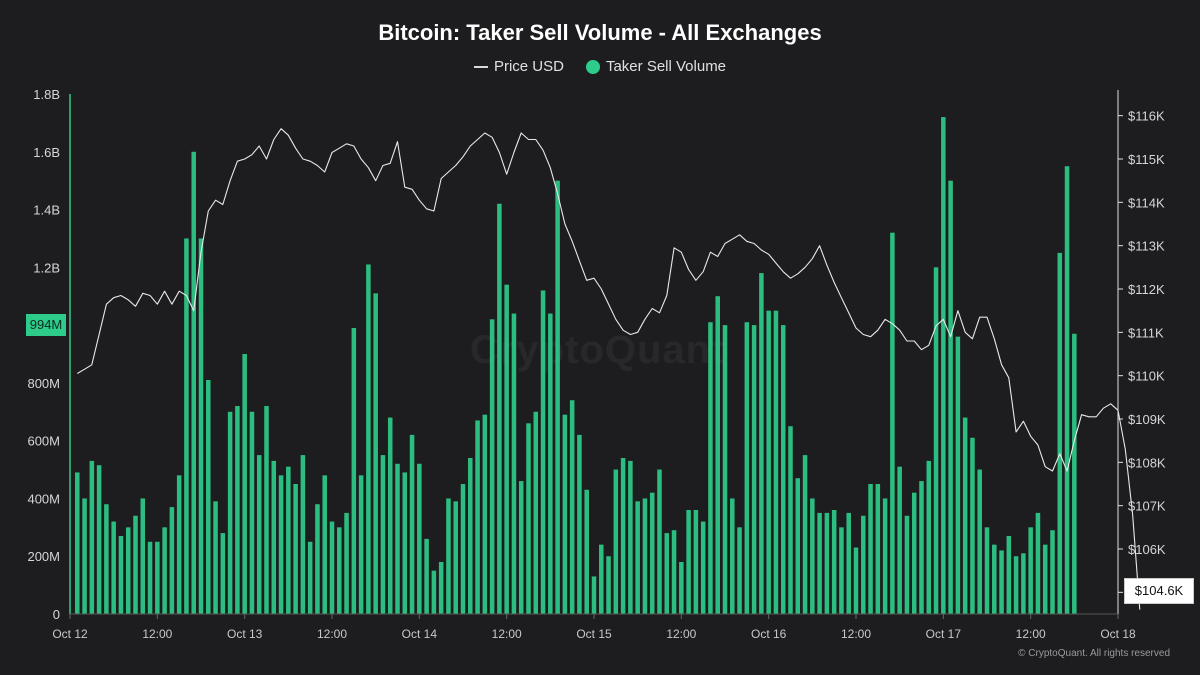 The height and width of the screenshot is (675, 1200). What do you see at coordinates (944, 634) in the screenshot?
I see `x-tick-label: Oct 17` at bounding box center [944, 634].